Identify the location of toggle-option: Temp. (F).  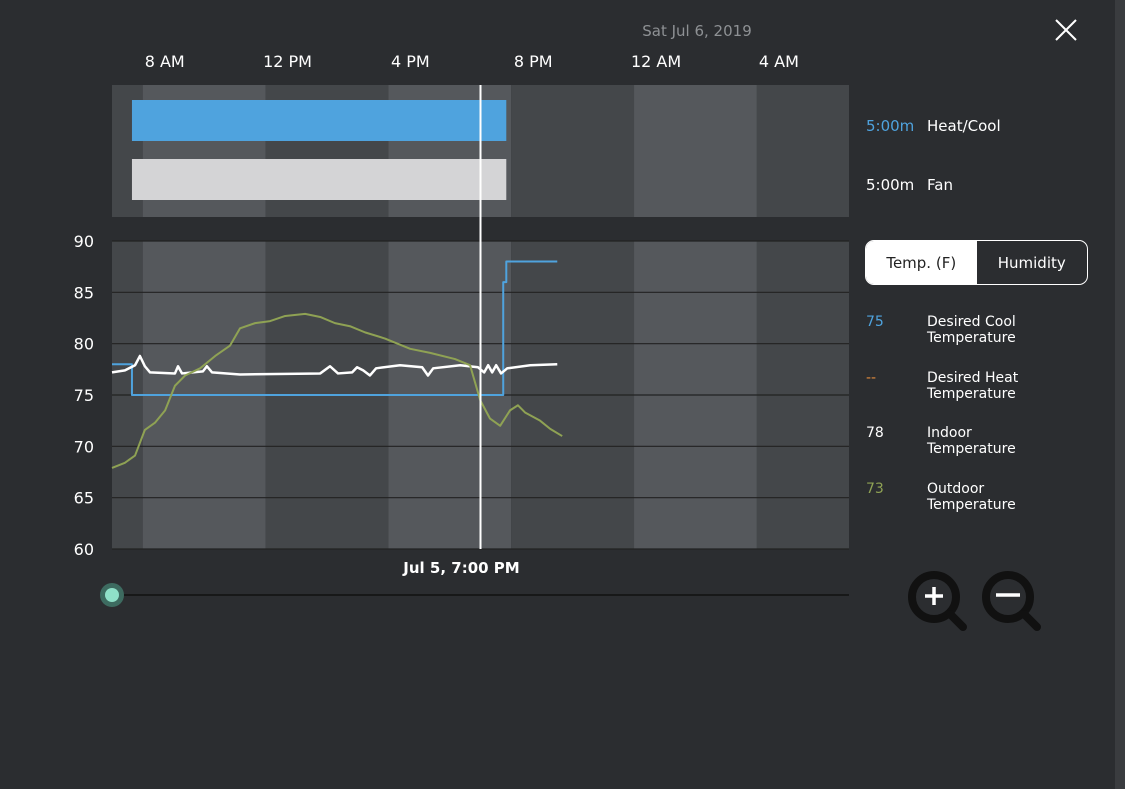
(921, 262).